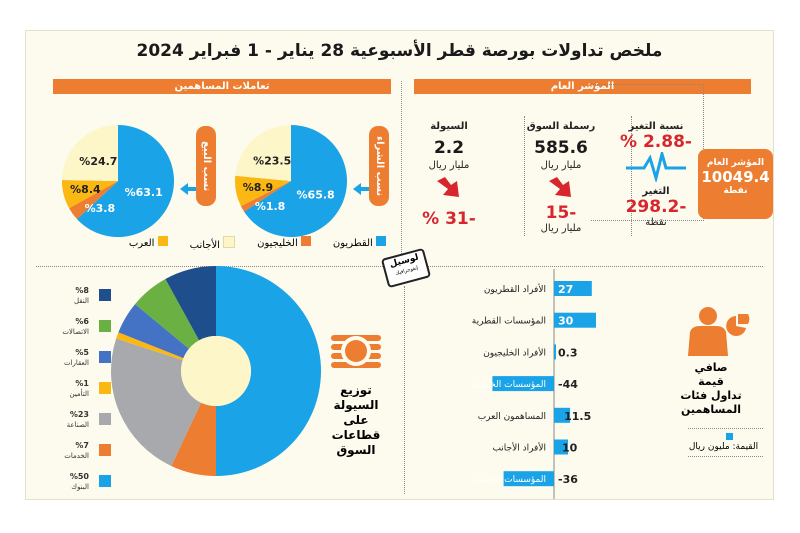 This screenshot has height=533, width=800. Describe the element at coordinates (577, 416) in the screenshot. I see `bar-value: 11.5` at that location.